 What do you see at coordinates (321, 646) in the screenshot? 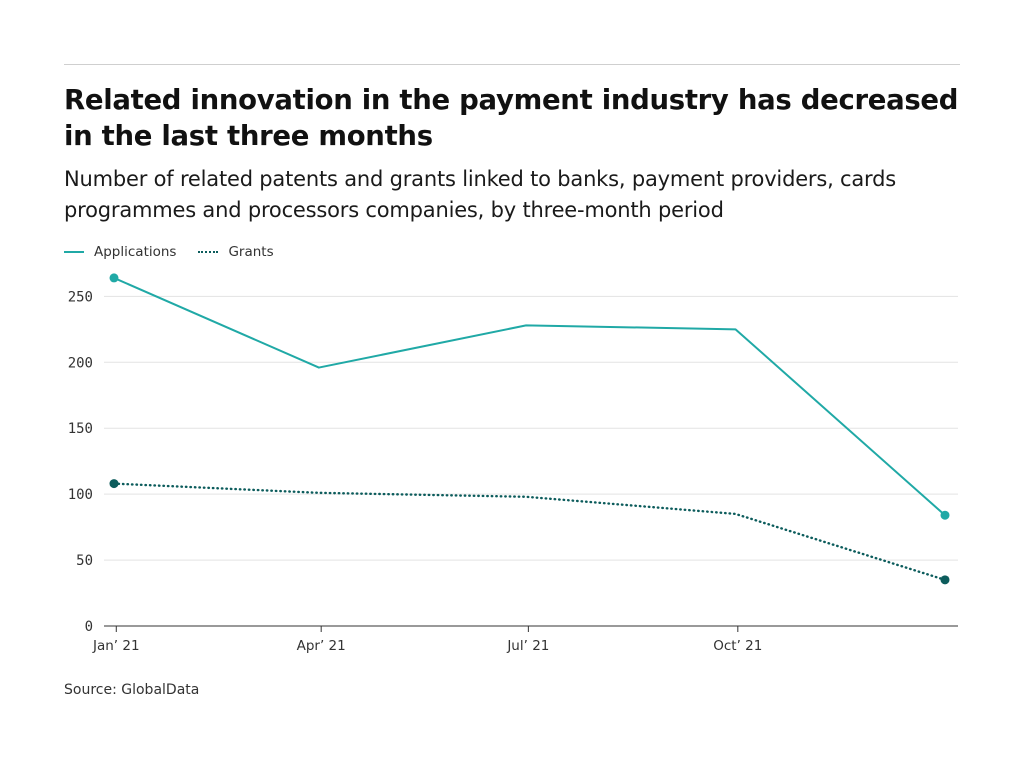
I see `x-tick-label-1: Apr’ 21` at bounding box center [321, 646].